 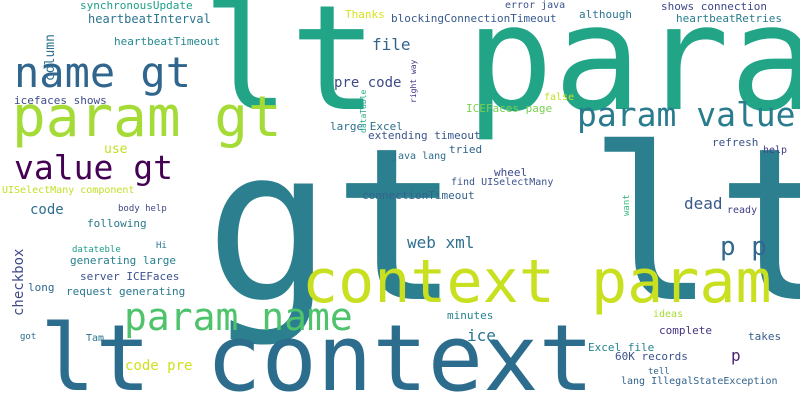 What do you see at coordinates (502, 182) in the screenshot?
I see `cloud-word: find UISelectMany` at bounding box center [502, 182].